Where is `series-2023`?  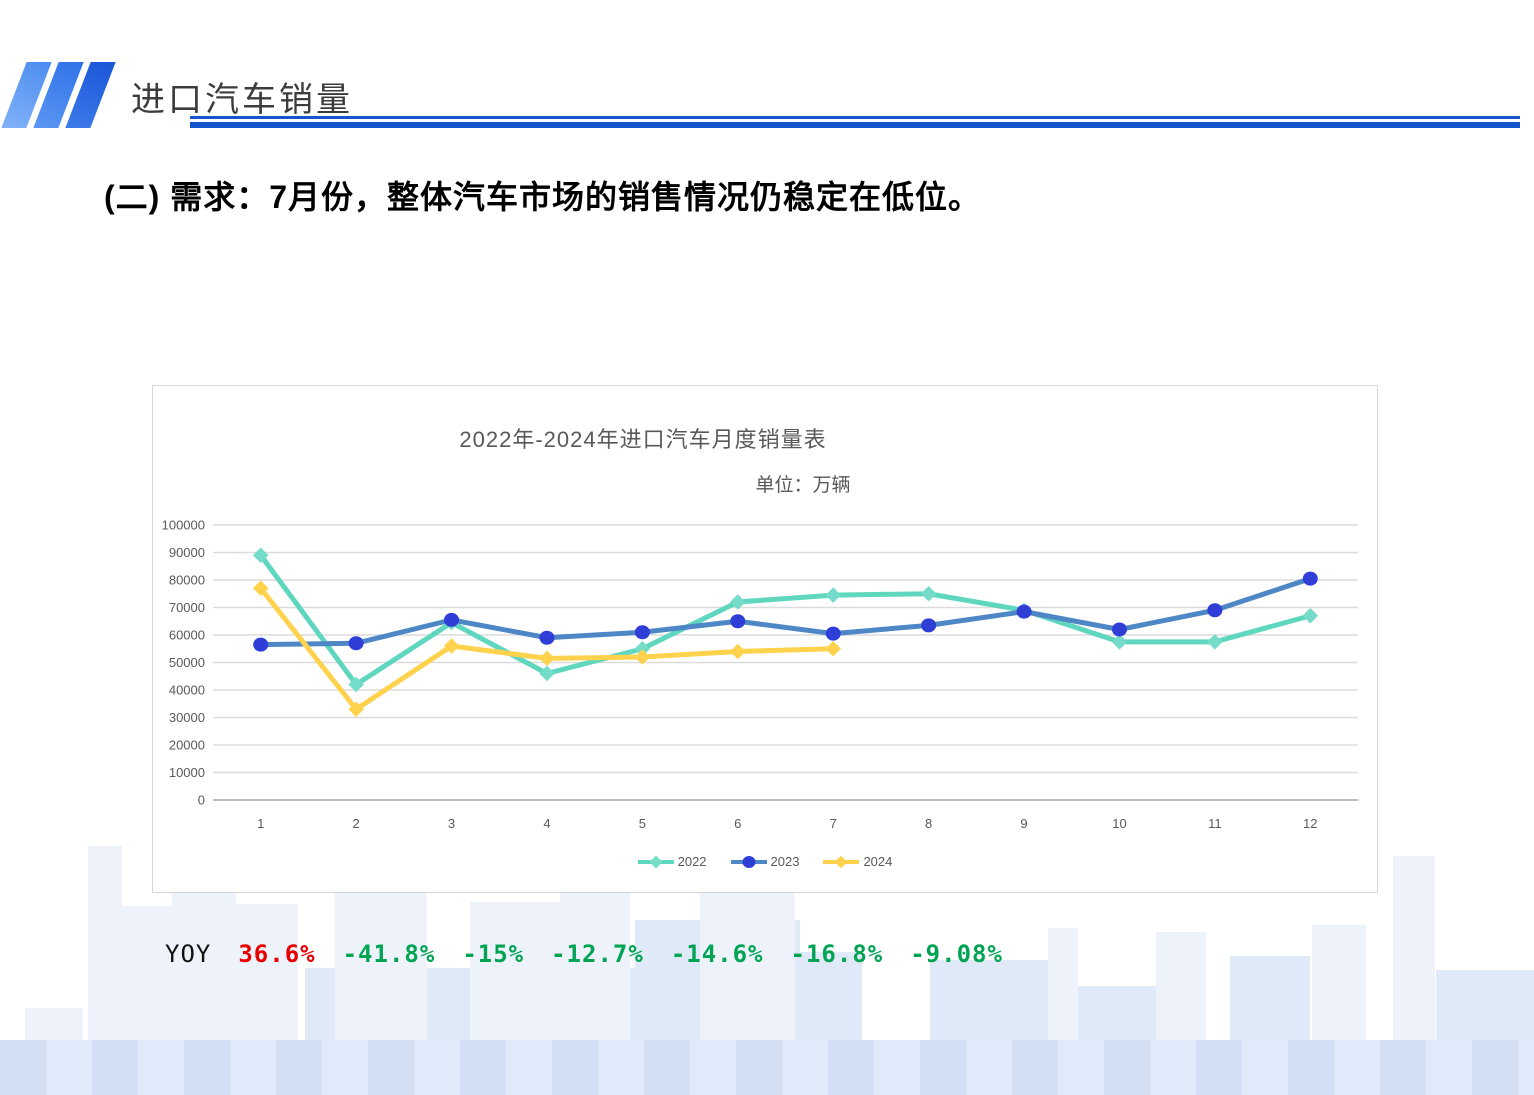
series-2023 is located at coordinates (785, 611).